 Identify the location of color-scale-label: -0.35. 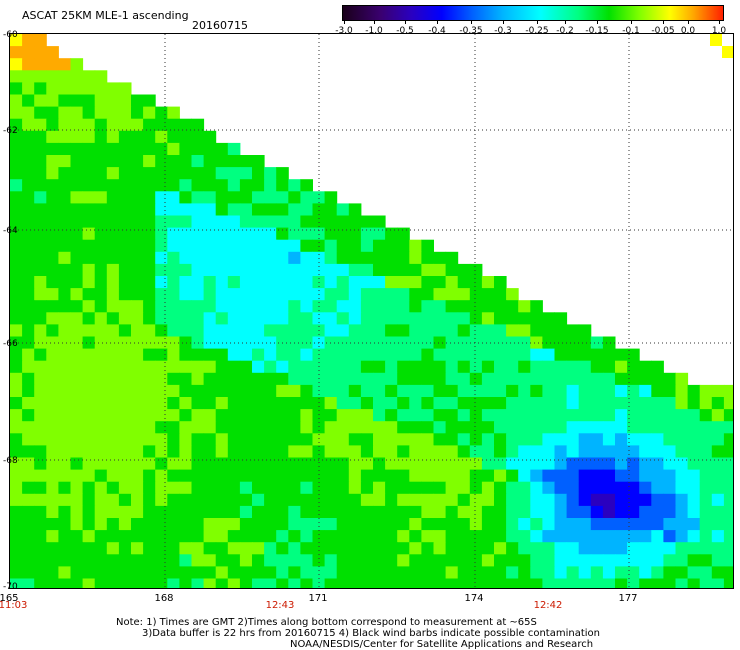
(471, 31).